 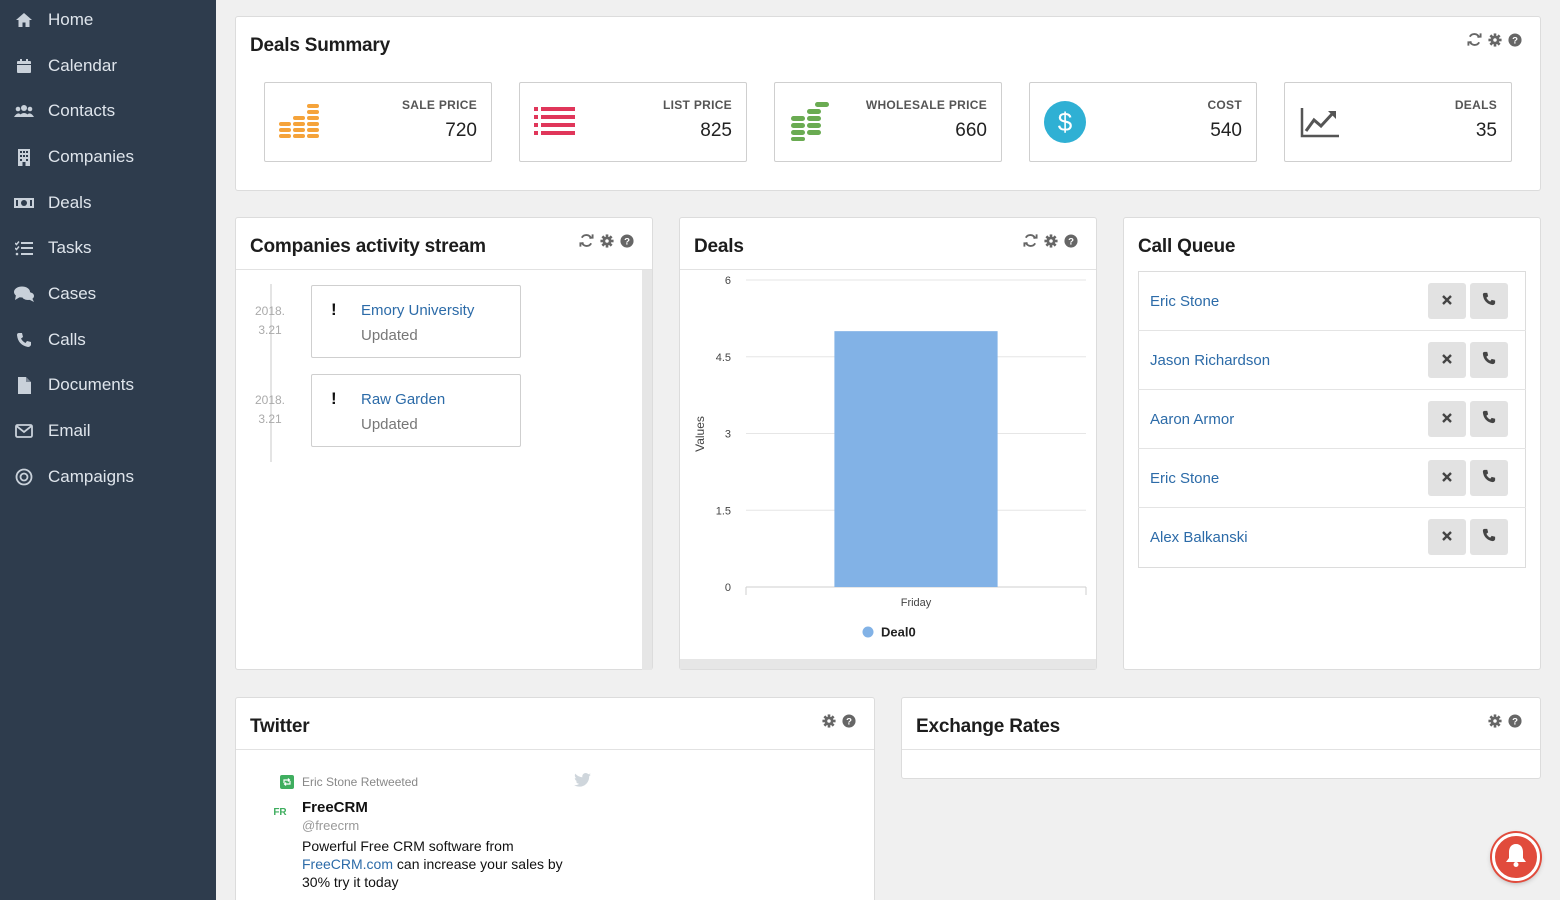 I want to click on card-label: DEALS, so click(x=1475, y=105).